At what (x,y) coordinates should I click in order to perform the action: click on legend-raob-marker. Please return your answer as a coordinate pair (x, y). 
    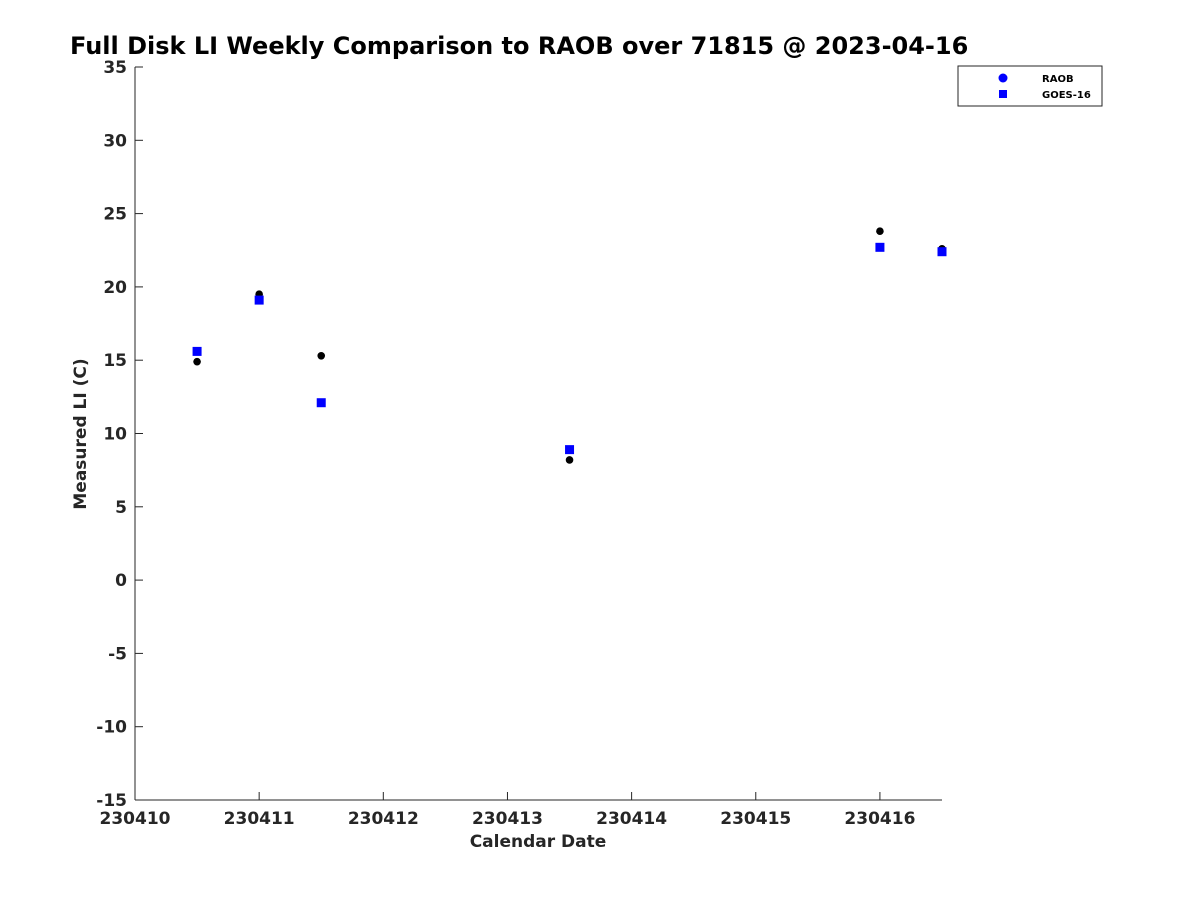
    Looking at the image, I should click on (1003, 78).